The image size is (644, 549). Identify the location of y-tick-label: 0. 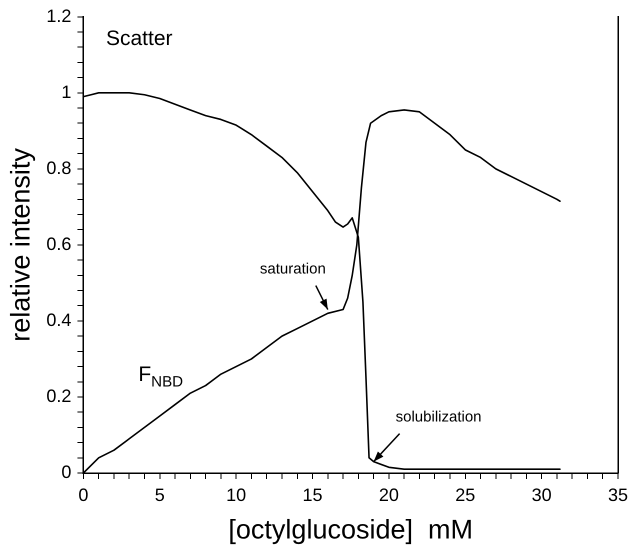
(66, 472).